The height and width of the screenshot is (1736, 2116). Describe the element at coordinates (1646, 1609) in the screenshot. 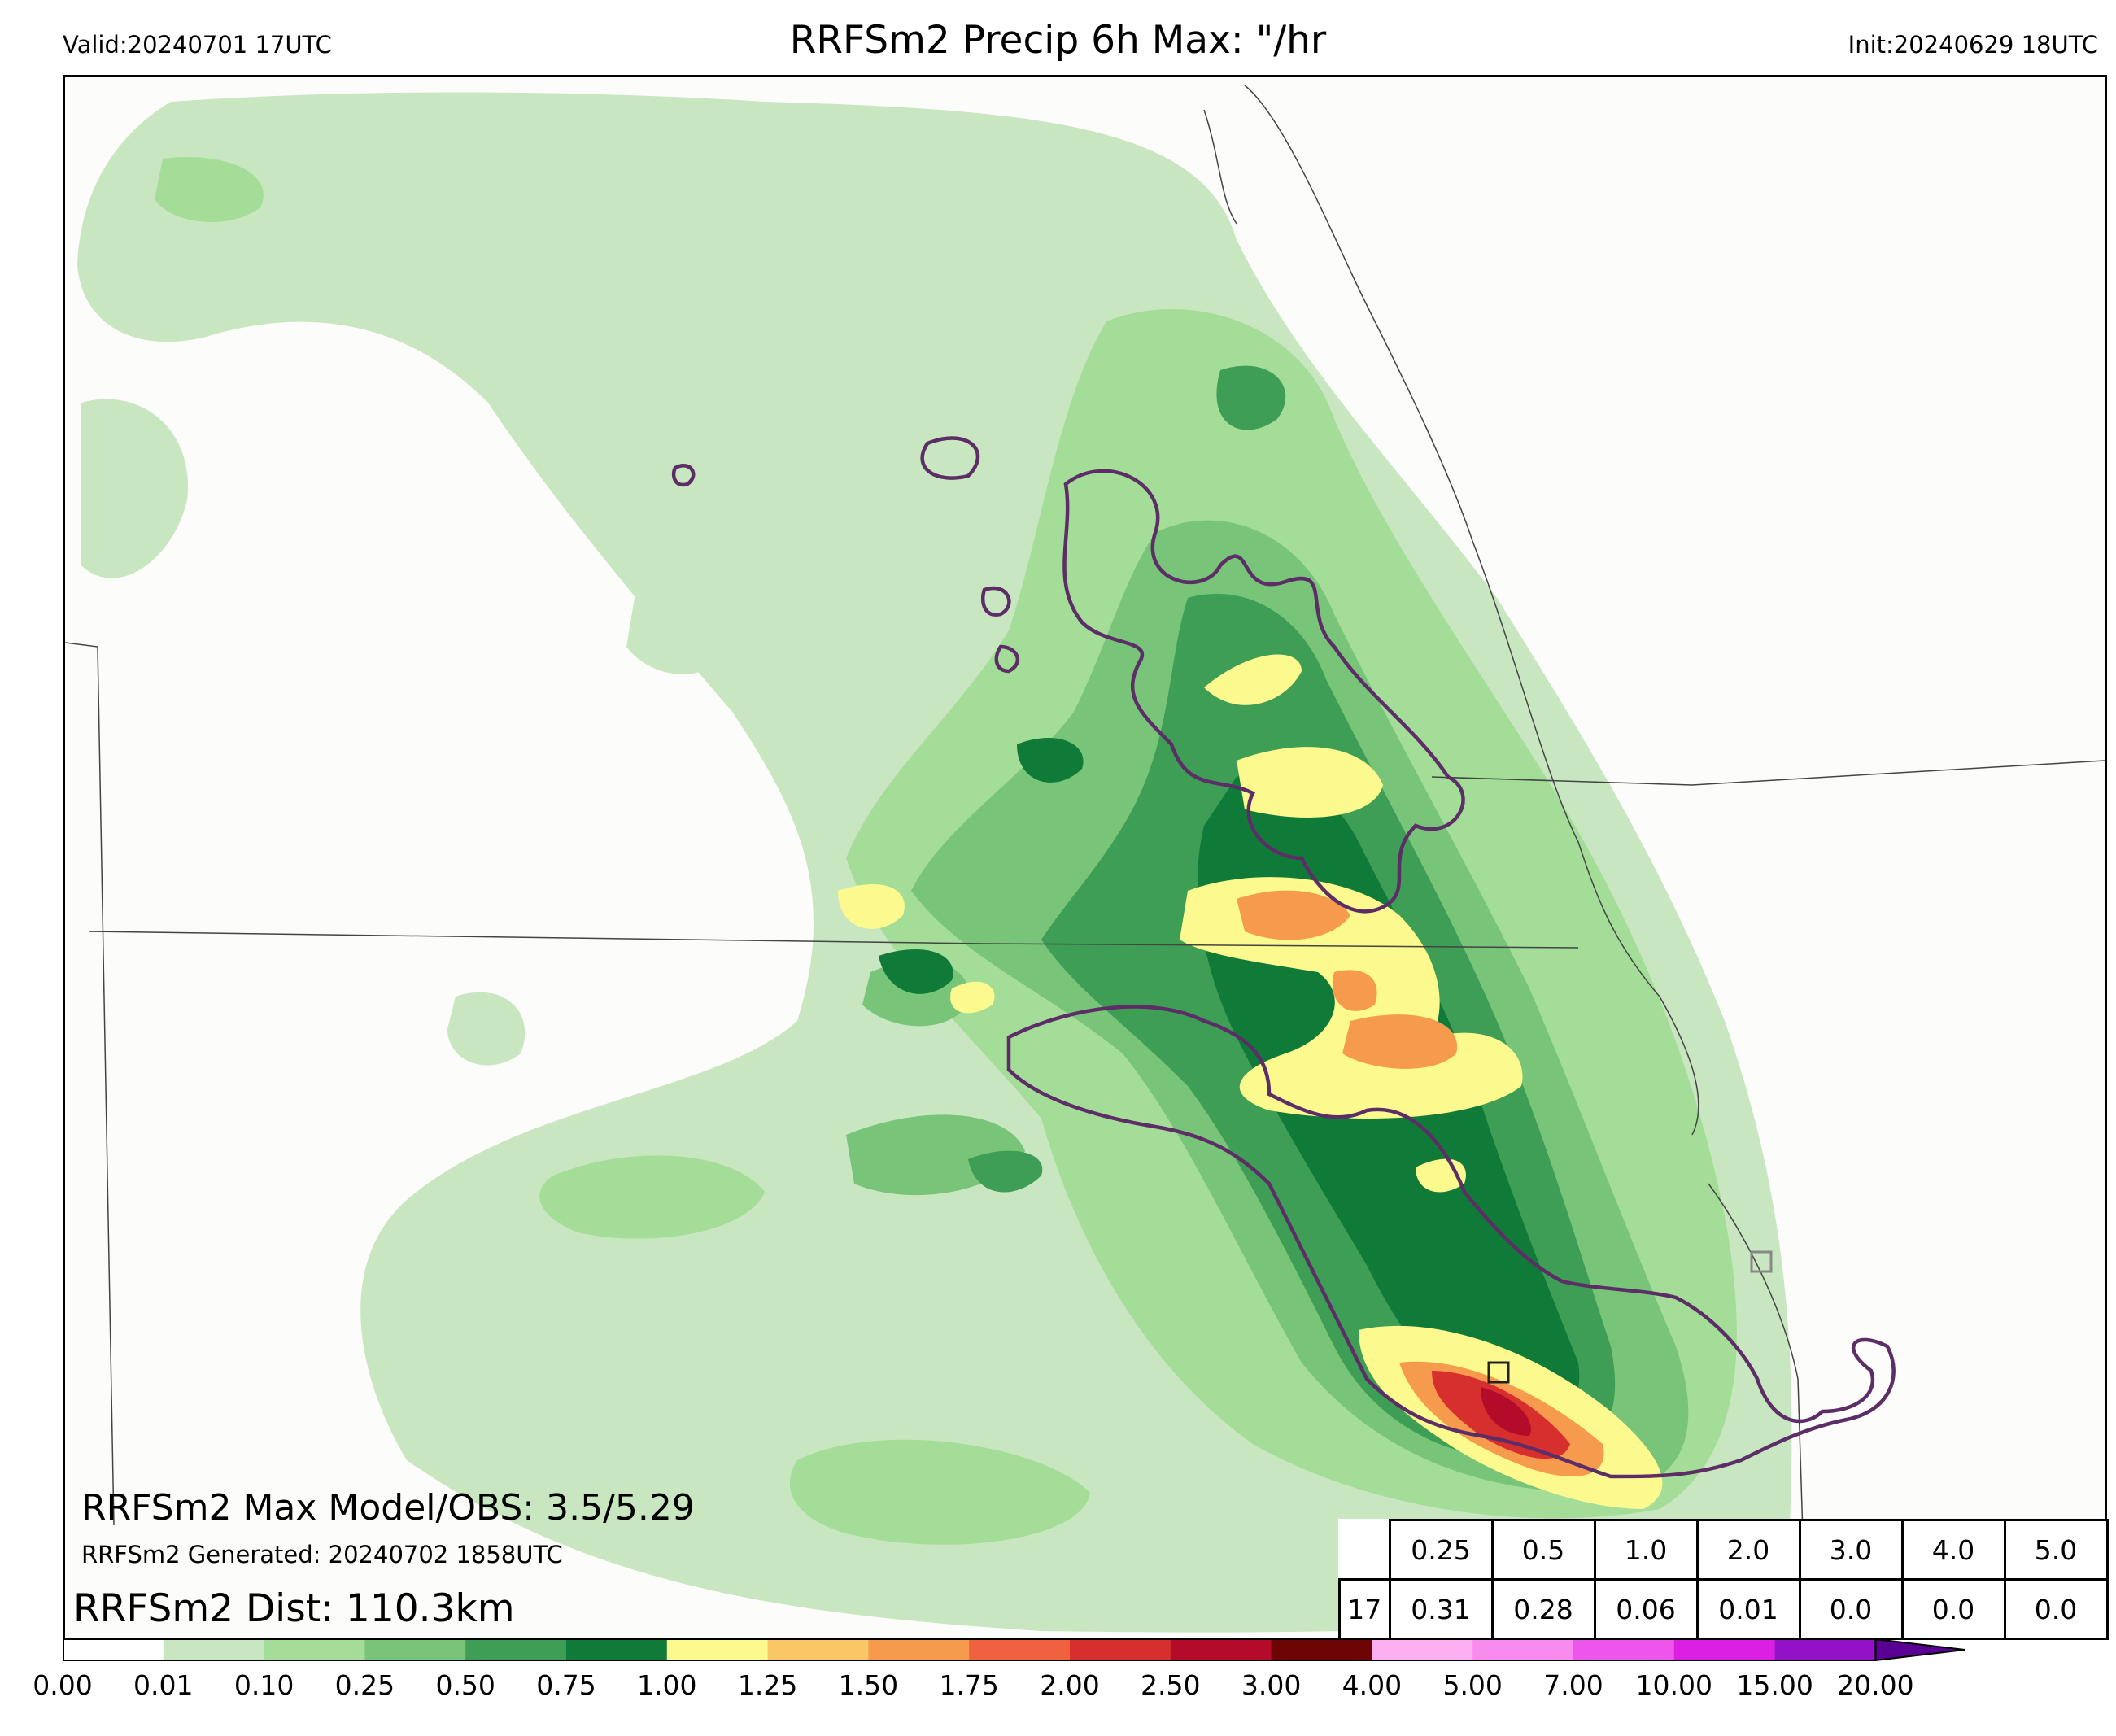

I see `value-cell: 0.06` at that location.